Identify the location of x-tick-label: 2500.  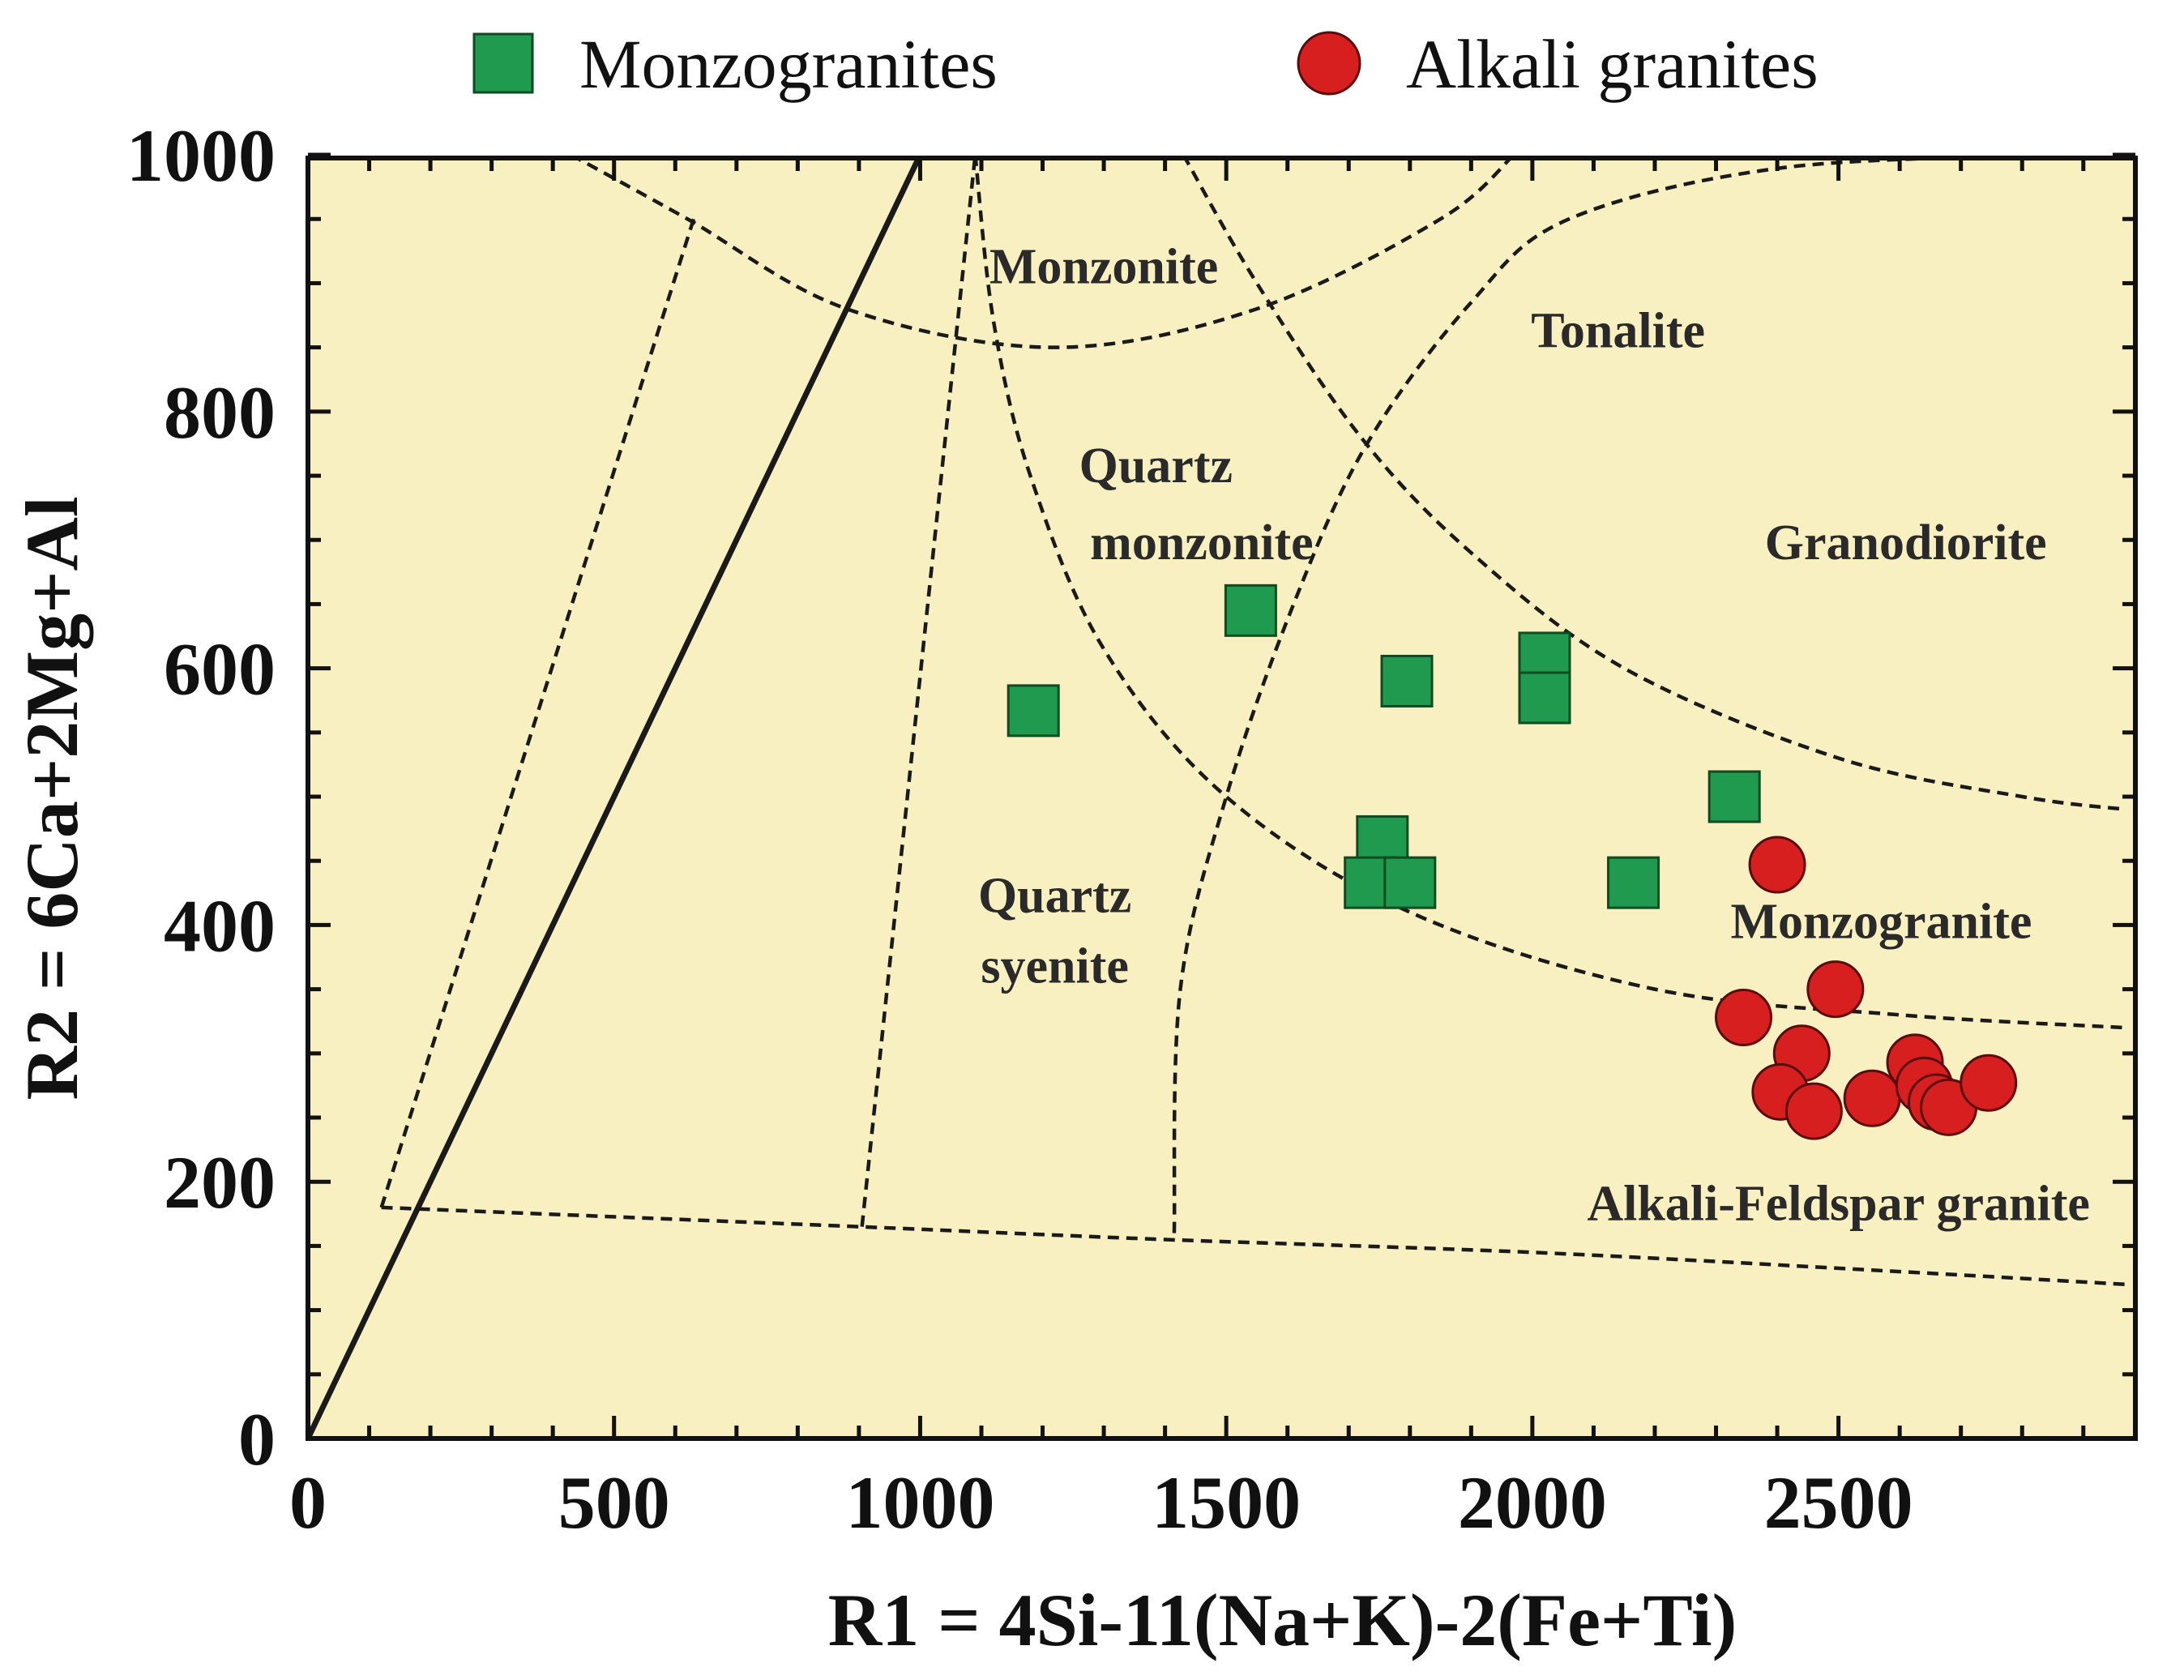
(1838, 1502).